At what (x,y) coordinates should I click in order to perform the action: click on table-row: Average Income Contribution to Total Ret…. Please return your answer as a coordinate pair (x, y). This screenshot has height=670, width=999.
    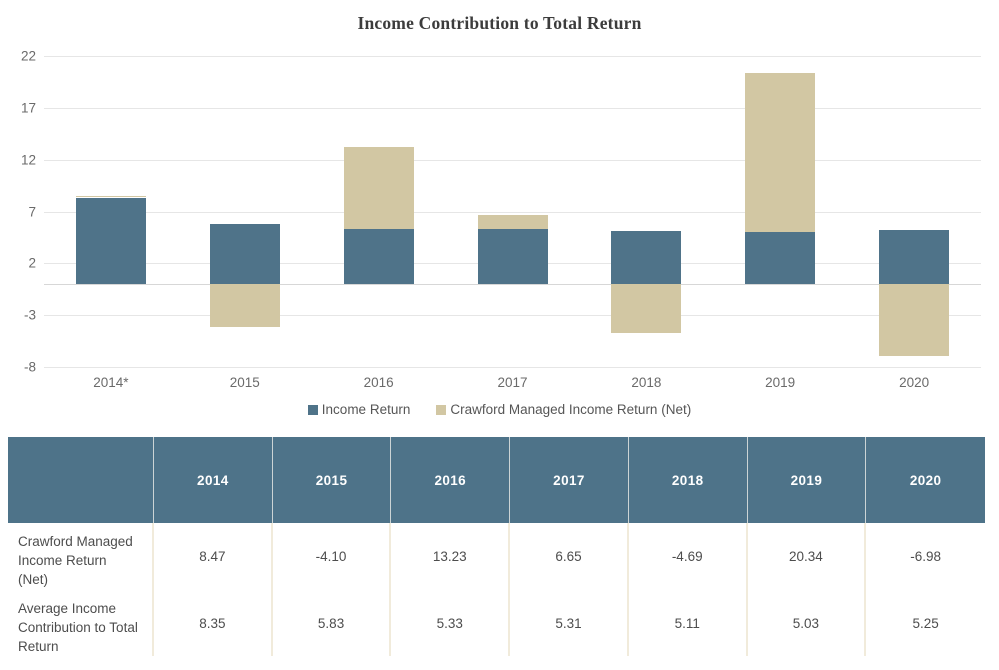
    Looking at the image, I should click on (496, 623).